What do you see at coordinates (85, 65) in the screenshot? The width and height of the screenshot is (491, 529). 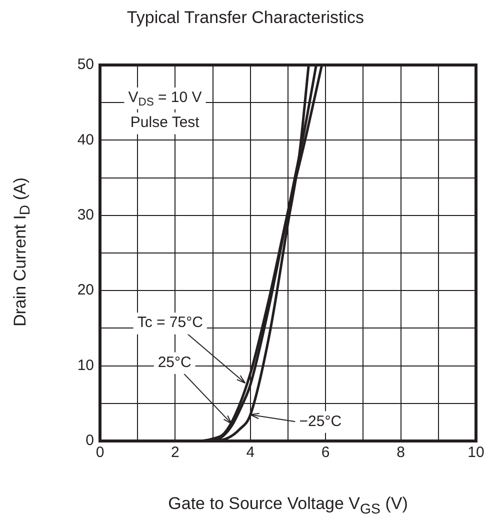 I see `y-tick-label: 50` at bounding box center [85, 65].